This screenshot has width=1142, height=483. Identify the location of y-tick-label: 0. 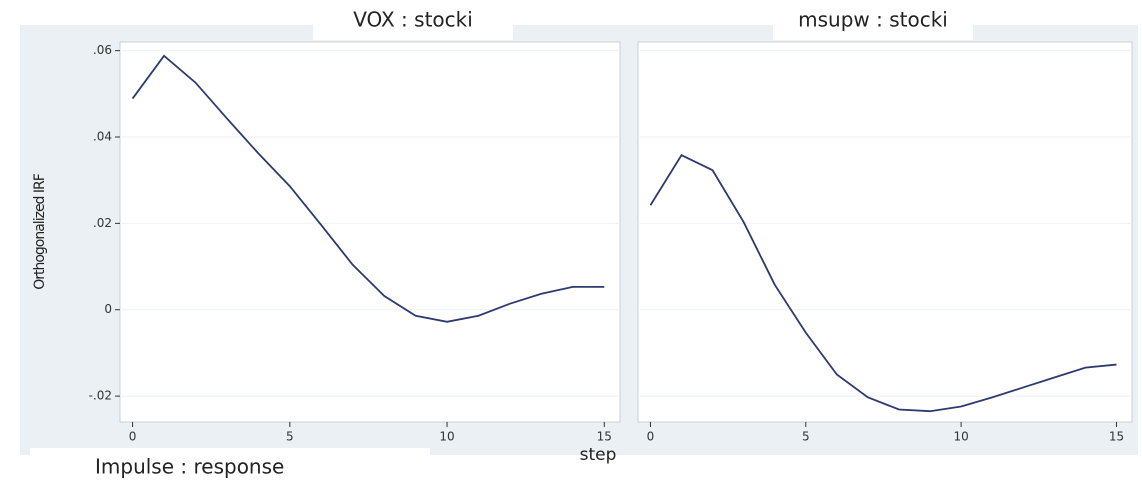
(108, 309).